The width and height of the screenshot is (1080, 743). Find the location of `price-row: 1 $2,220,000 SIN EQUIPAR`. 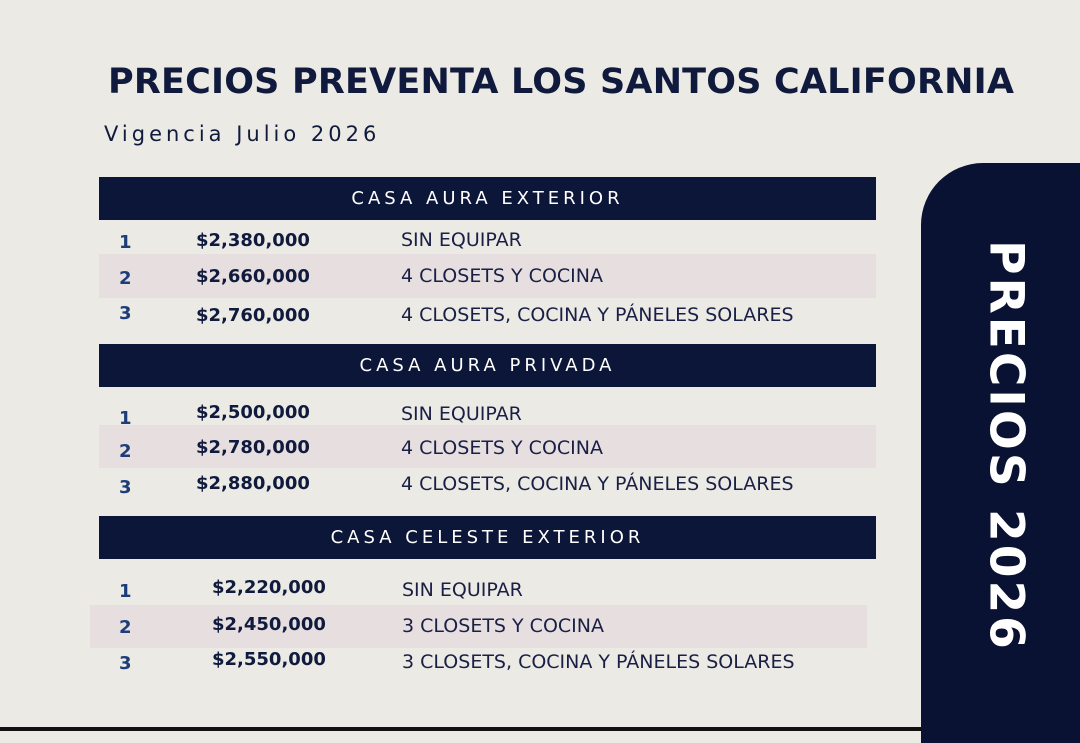

price-row: 1 $2,220,000 SIN EQUIPAR is located at coordinates (478, 590).